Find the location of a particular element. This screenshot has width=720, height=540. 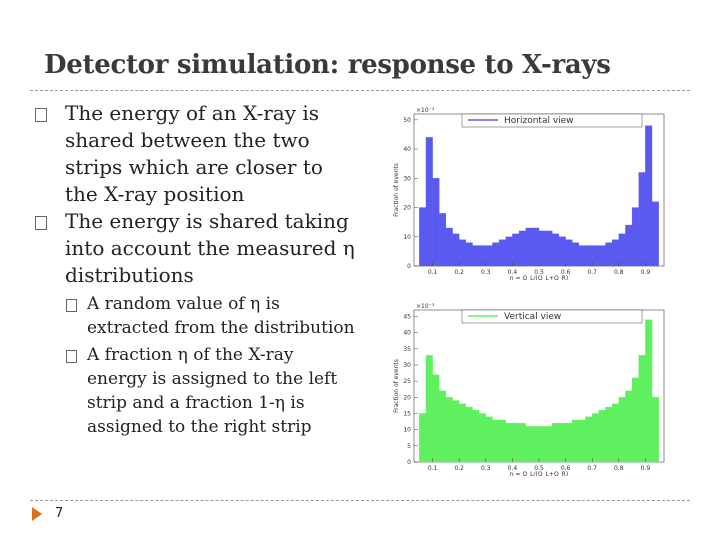

y-tick-label: 25 is located at coordinates (407, 381).